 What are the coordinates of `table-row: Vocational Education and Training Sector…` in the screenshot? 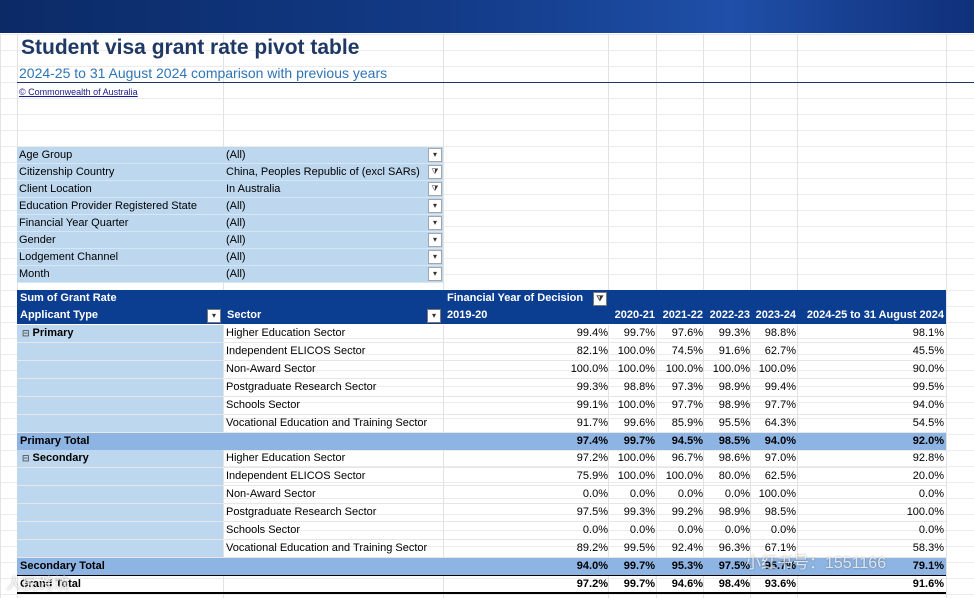 It's located at (481, 424).